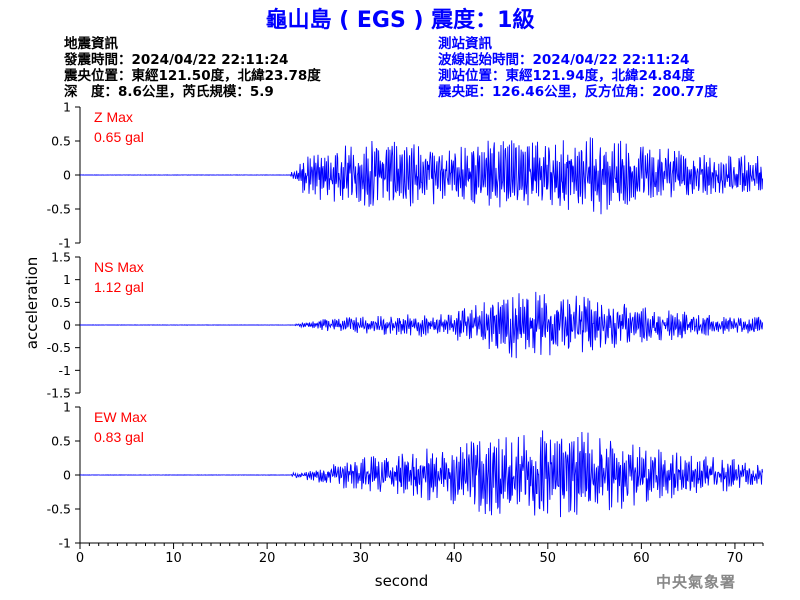 The image size is (800, 600). I want to click on cwa-watermark: 中央氣象署, so click(696, 582).